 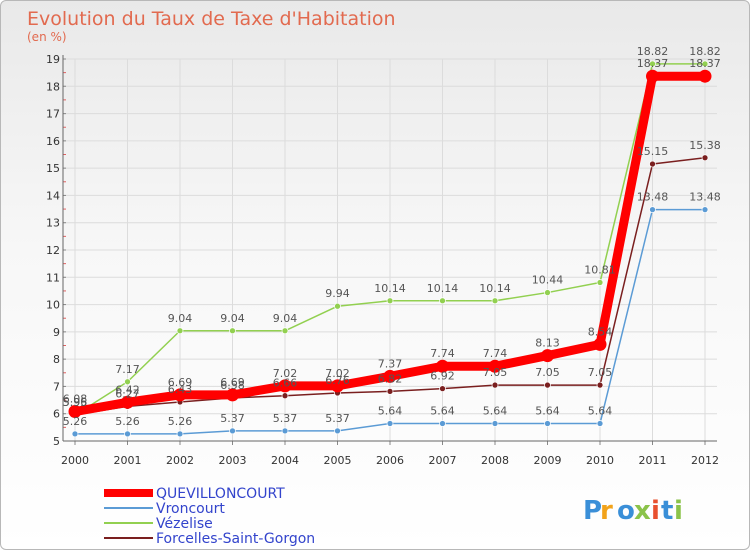 What do you see at coordinates (548, 460) in the screenshot?
I see `x-tick-label: 2009` at bounding box center [548, 460].